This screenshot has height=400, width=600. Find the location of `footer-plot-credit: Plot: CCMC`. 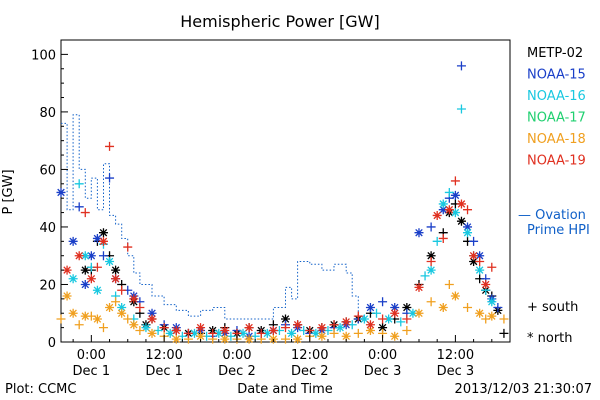

footer-plot-credit: Plot: CCMC is located at coordinates (40, 389).